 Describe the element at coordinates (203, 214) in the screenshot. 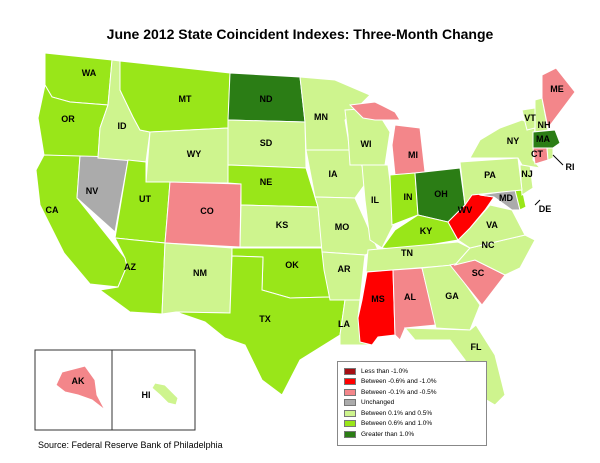

I see `state-co` at that location.